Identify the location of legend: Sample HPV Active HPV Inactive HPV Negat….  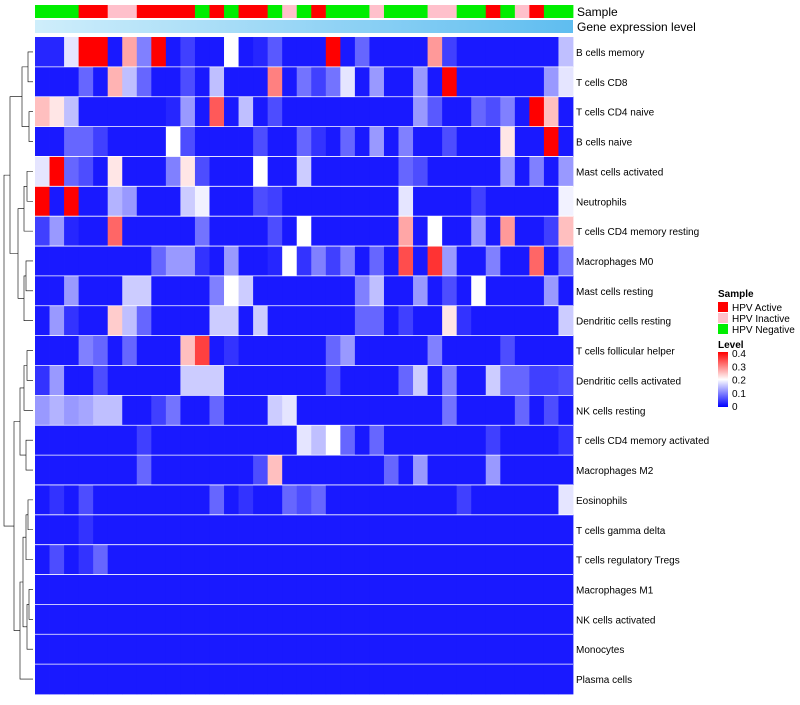
(756, 351).